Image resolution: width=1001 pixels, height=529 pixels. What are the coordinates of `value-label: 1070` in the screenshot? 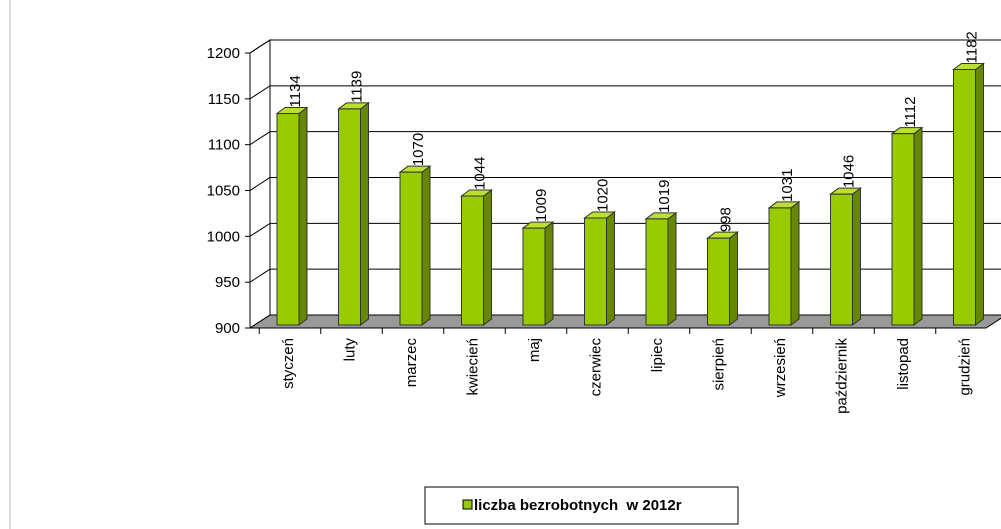 It's located at (418, 149).